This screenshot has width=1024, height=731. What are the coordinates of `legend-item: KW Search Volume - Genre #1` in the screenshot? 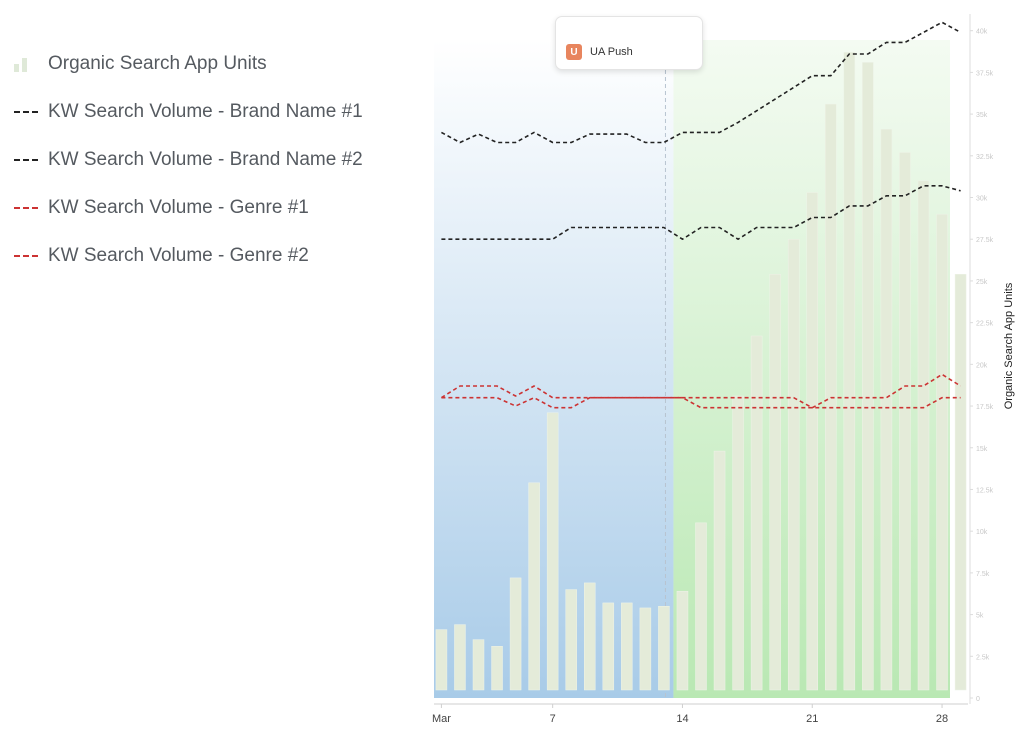 It's located at (188, 208).